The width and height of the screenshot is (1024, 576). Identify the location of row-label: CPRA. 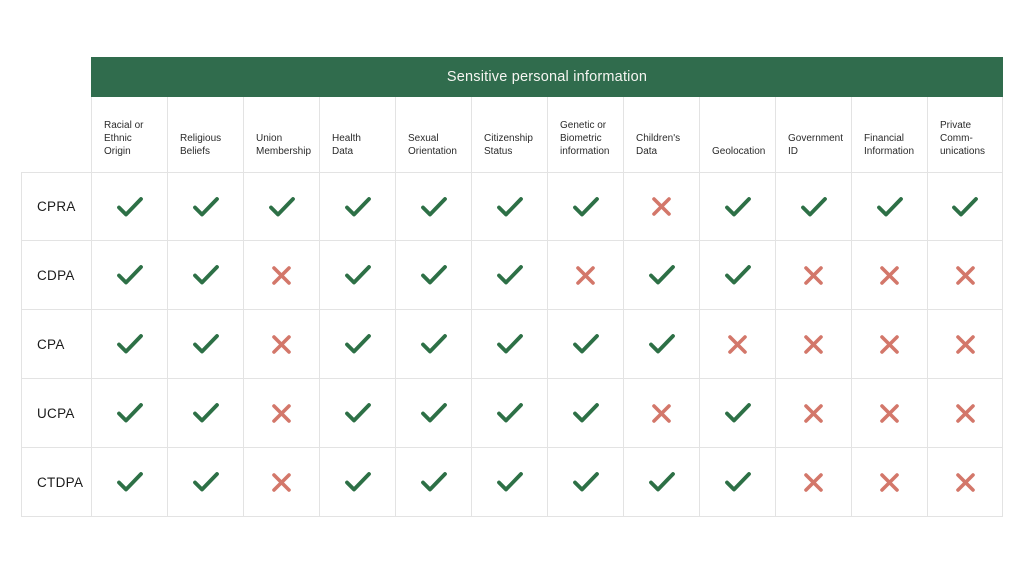
(56, 206).